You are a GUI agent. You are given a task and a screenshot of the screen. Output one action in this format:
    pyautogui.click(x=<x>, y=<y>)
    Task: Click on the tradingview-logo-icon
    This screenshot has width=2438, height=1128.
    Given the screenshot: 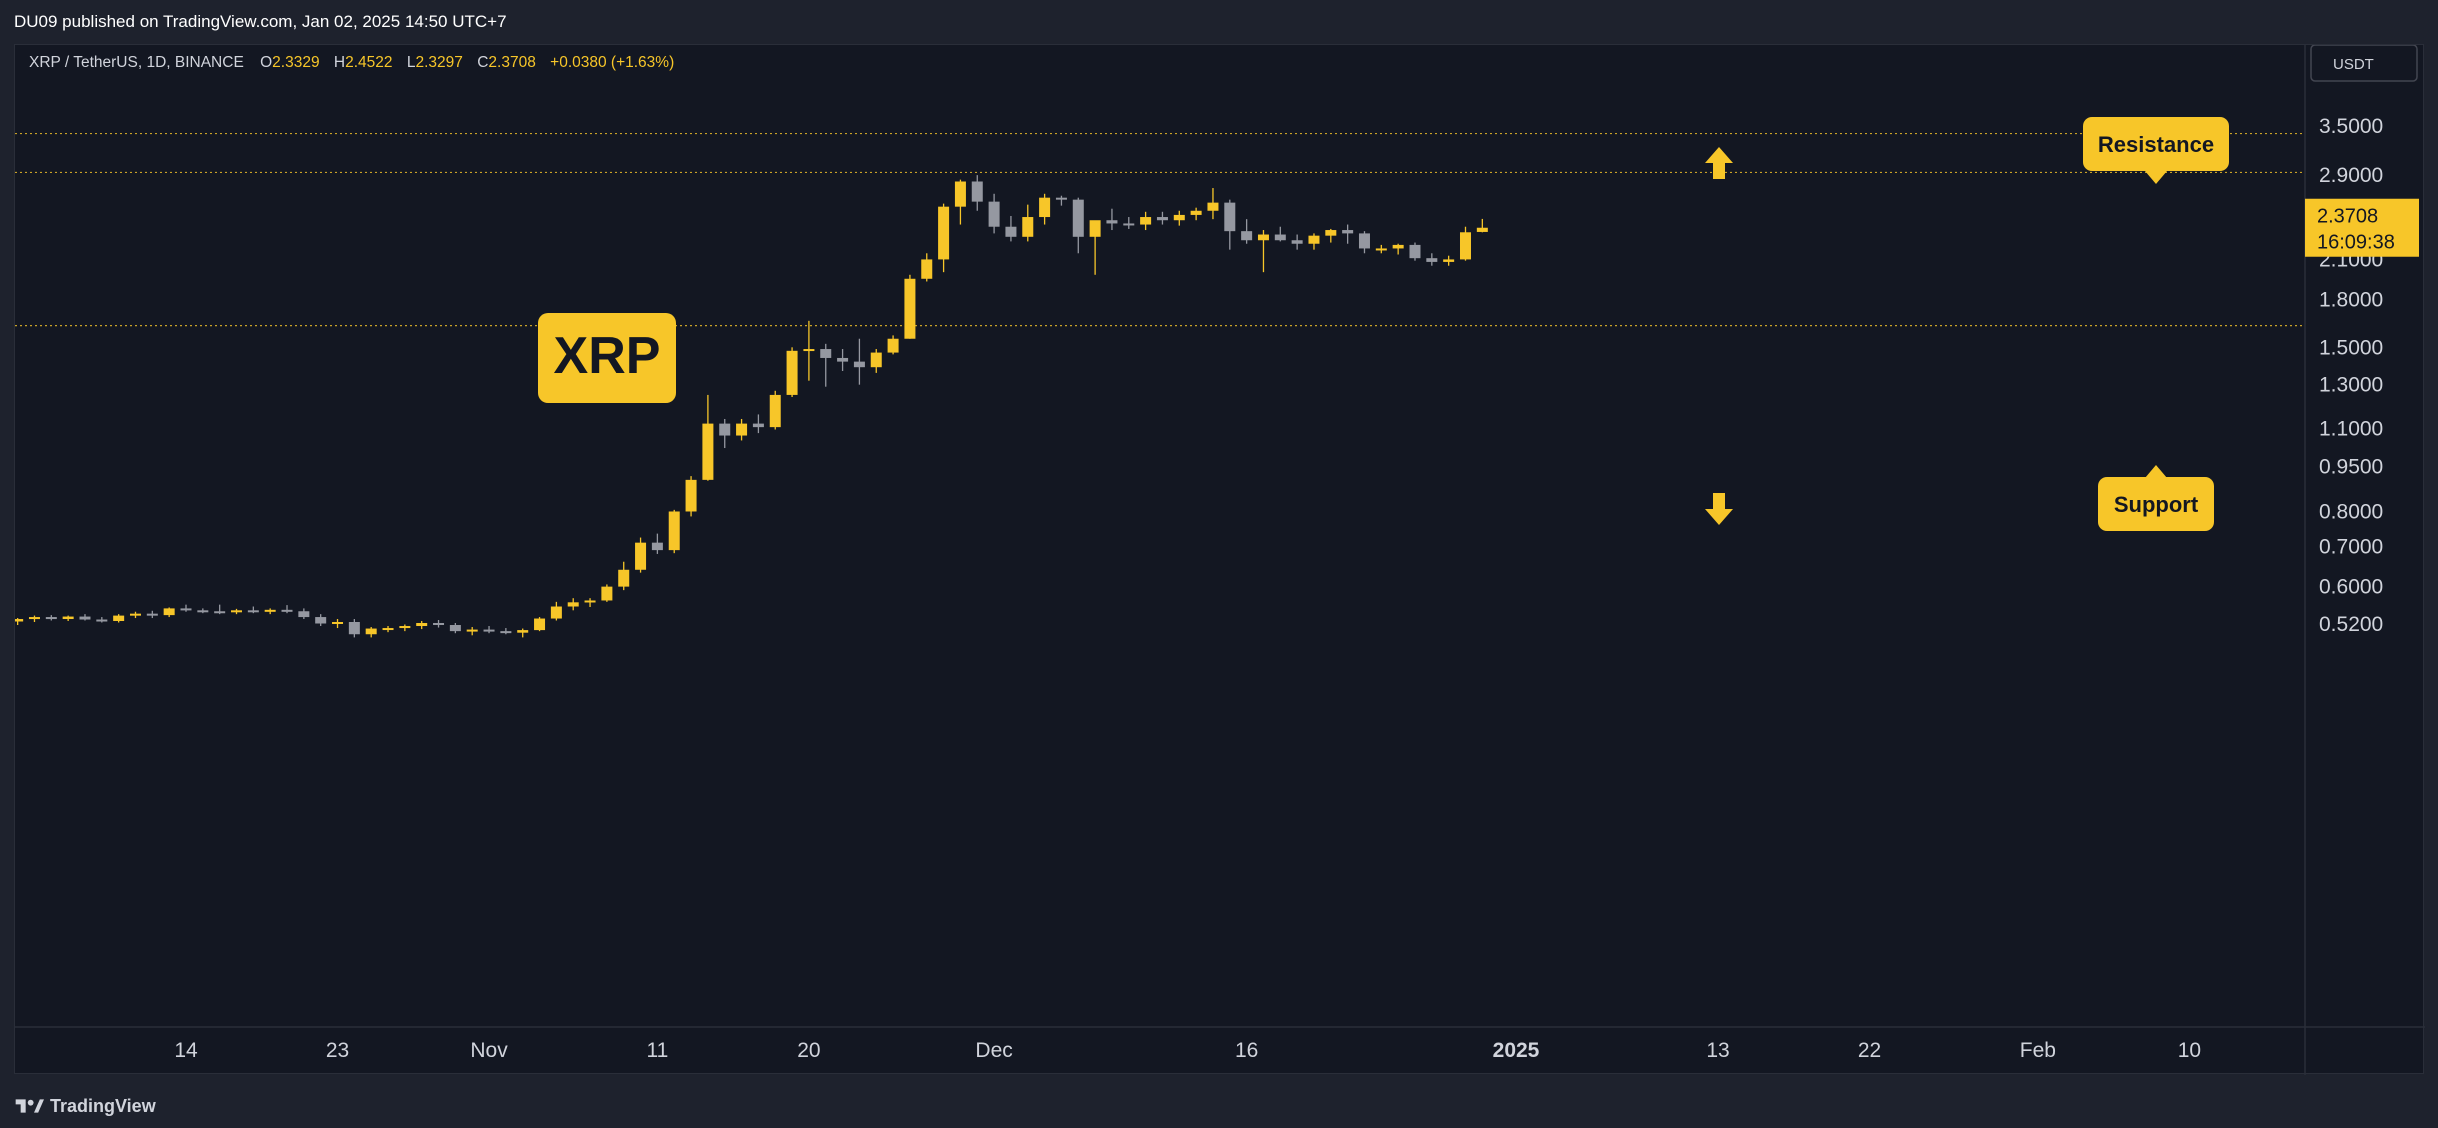 What is the action you would take?
    pyautogui.click(x=29, y=1106)
    